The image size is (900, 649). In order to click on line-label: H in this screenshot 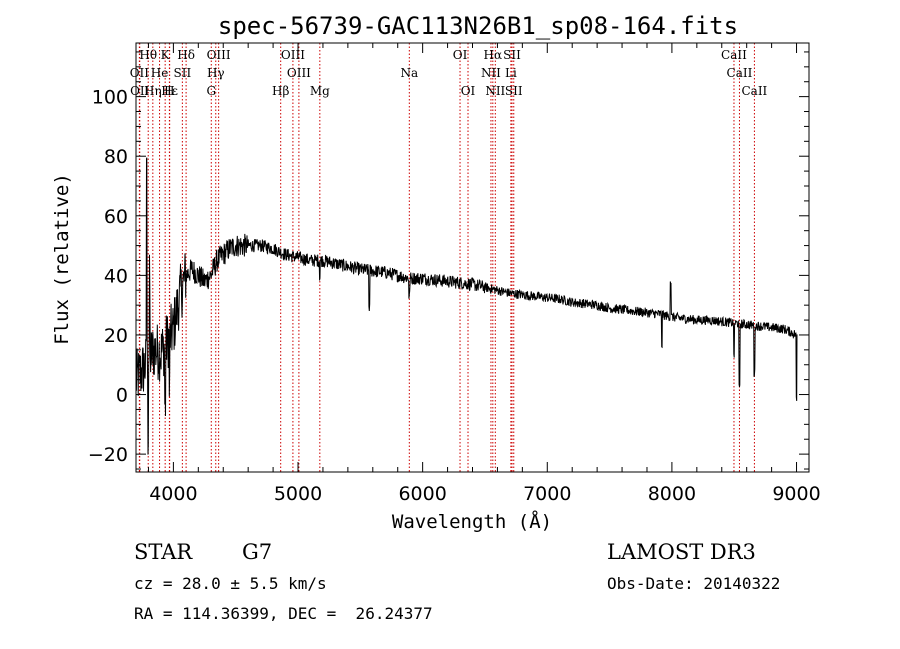, I will do `click(169, 91)`.